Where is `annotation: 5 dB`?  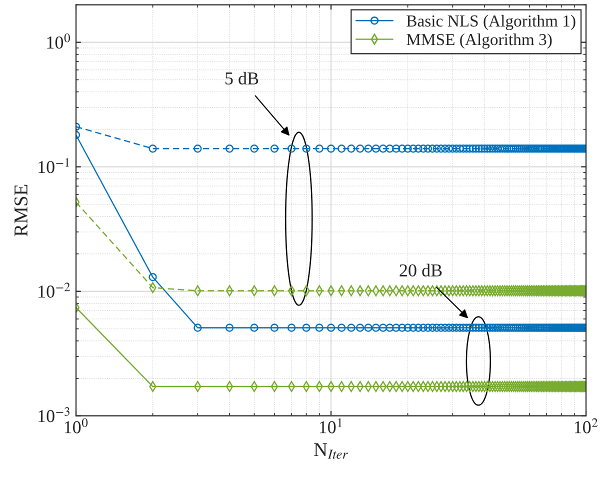 annotation: 5 dB is located at coordinates (242, 78).